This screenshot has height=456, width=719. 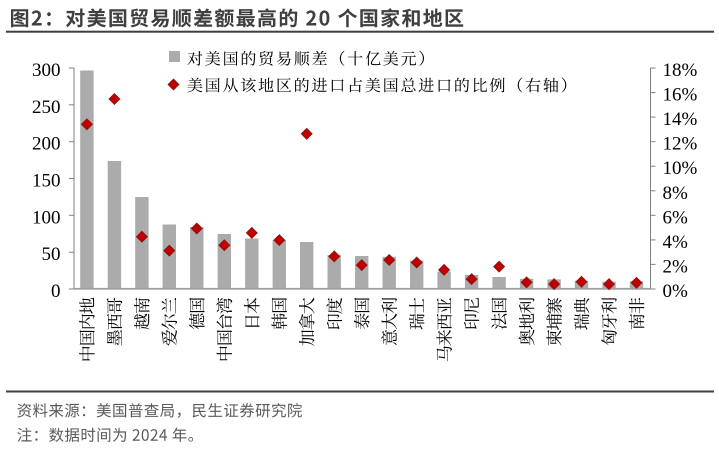 I want to click on svg-text: 150, so click(x=46, y=181).